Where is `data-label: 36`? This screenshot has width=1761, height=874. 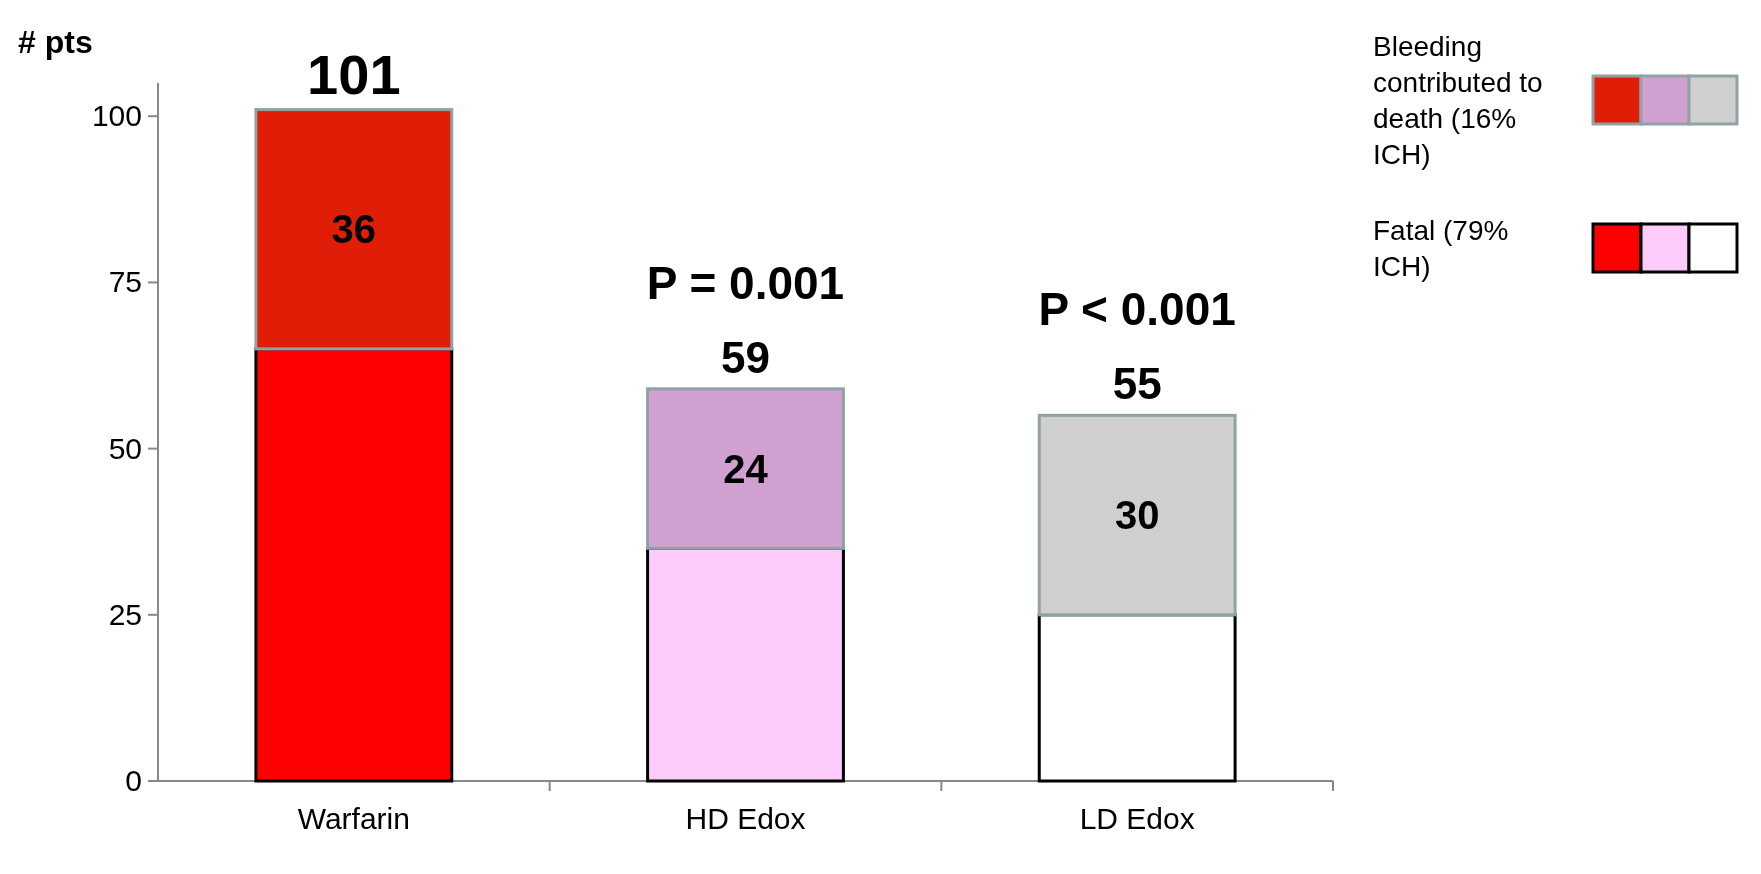 data-label: 36 is located at coordinates (354, 229).